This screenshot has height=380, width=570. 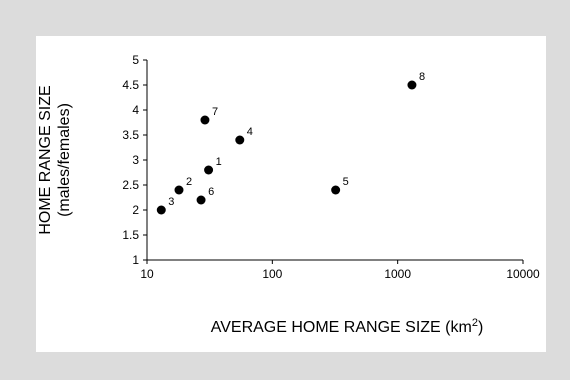 What do you see at coordinates (272, 274) in the screenshot?
I see `x-tick-label: 100` at bounding box center [272, 274].